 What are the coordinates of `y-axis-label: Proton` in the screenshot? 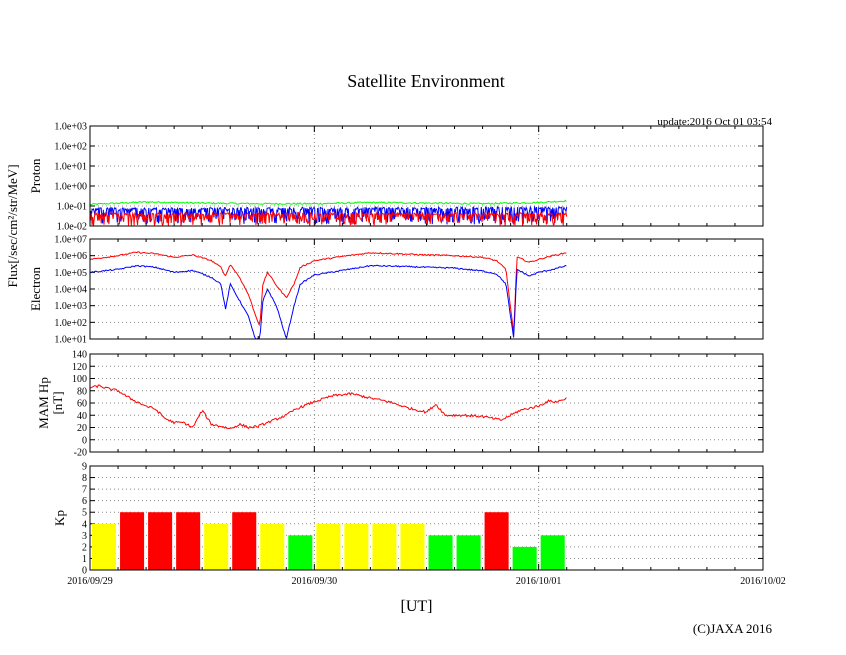 It's located at (35, 175).